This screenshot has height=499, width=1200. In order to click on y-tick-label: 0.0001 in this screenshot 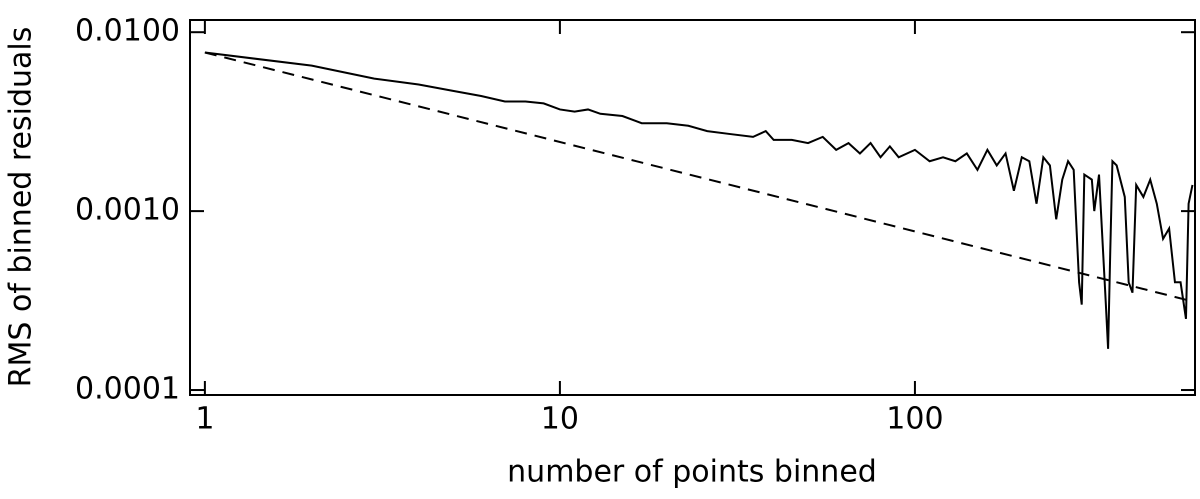, I will do `click(127, 389)`.